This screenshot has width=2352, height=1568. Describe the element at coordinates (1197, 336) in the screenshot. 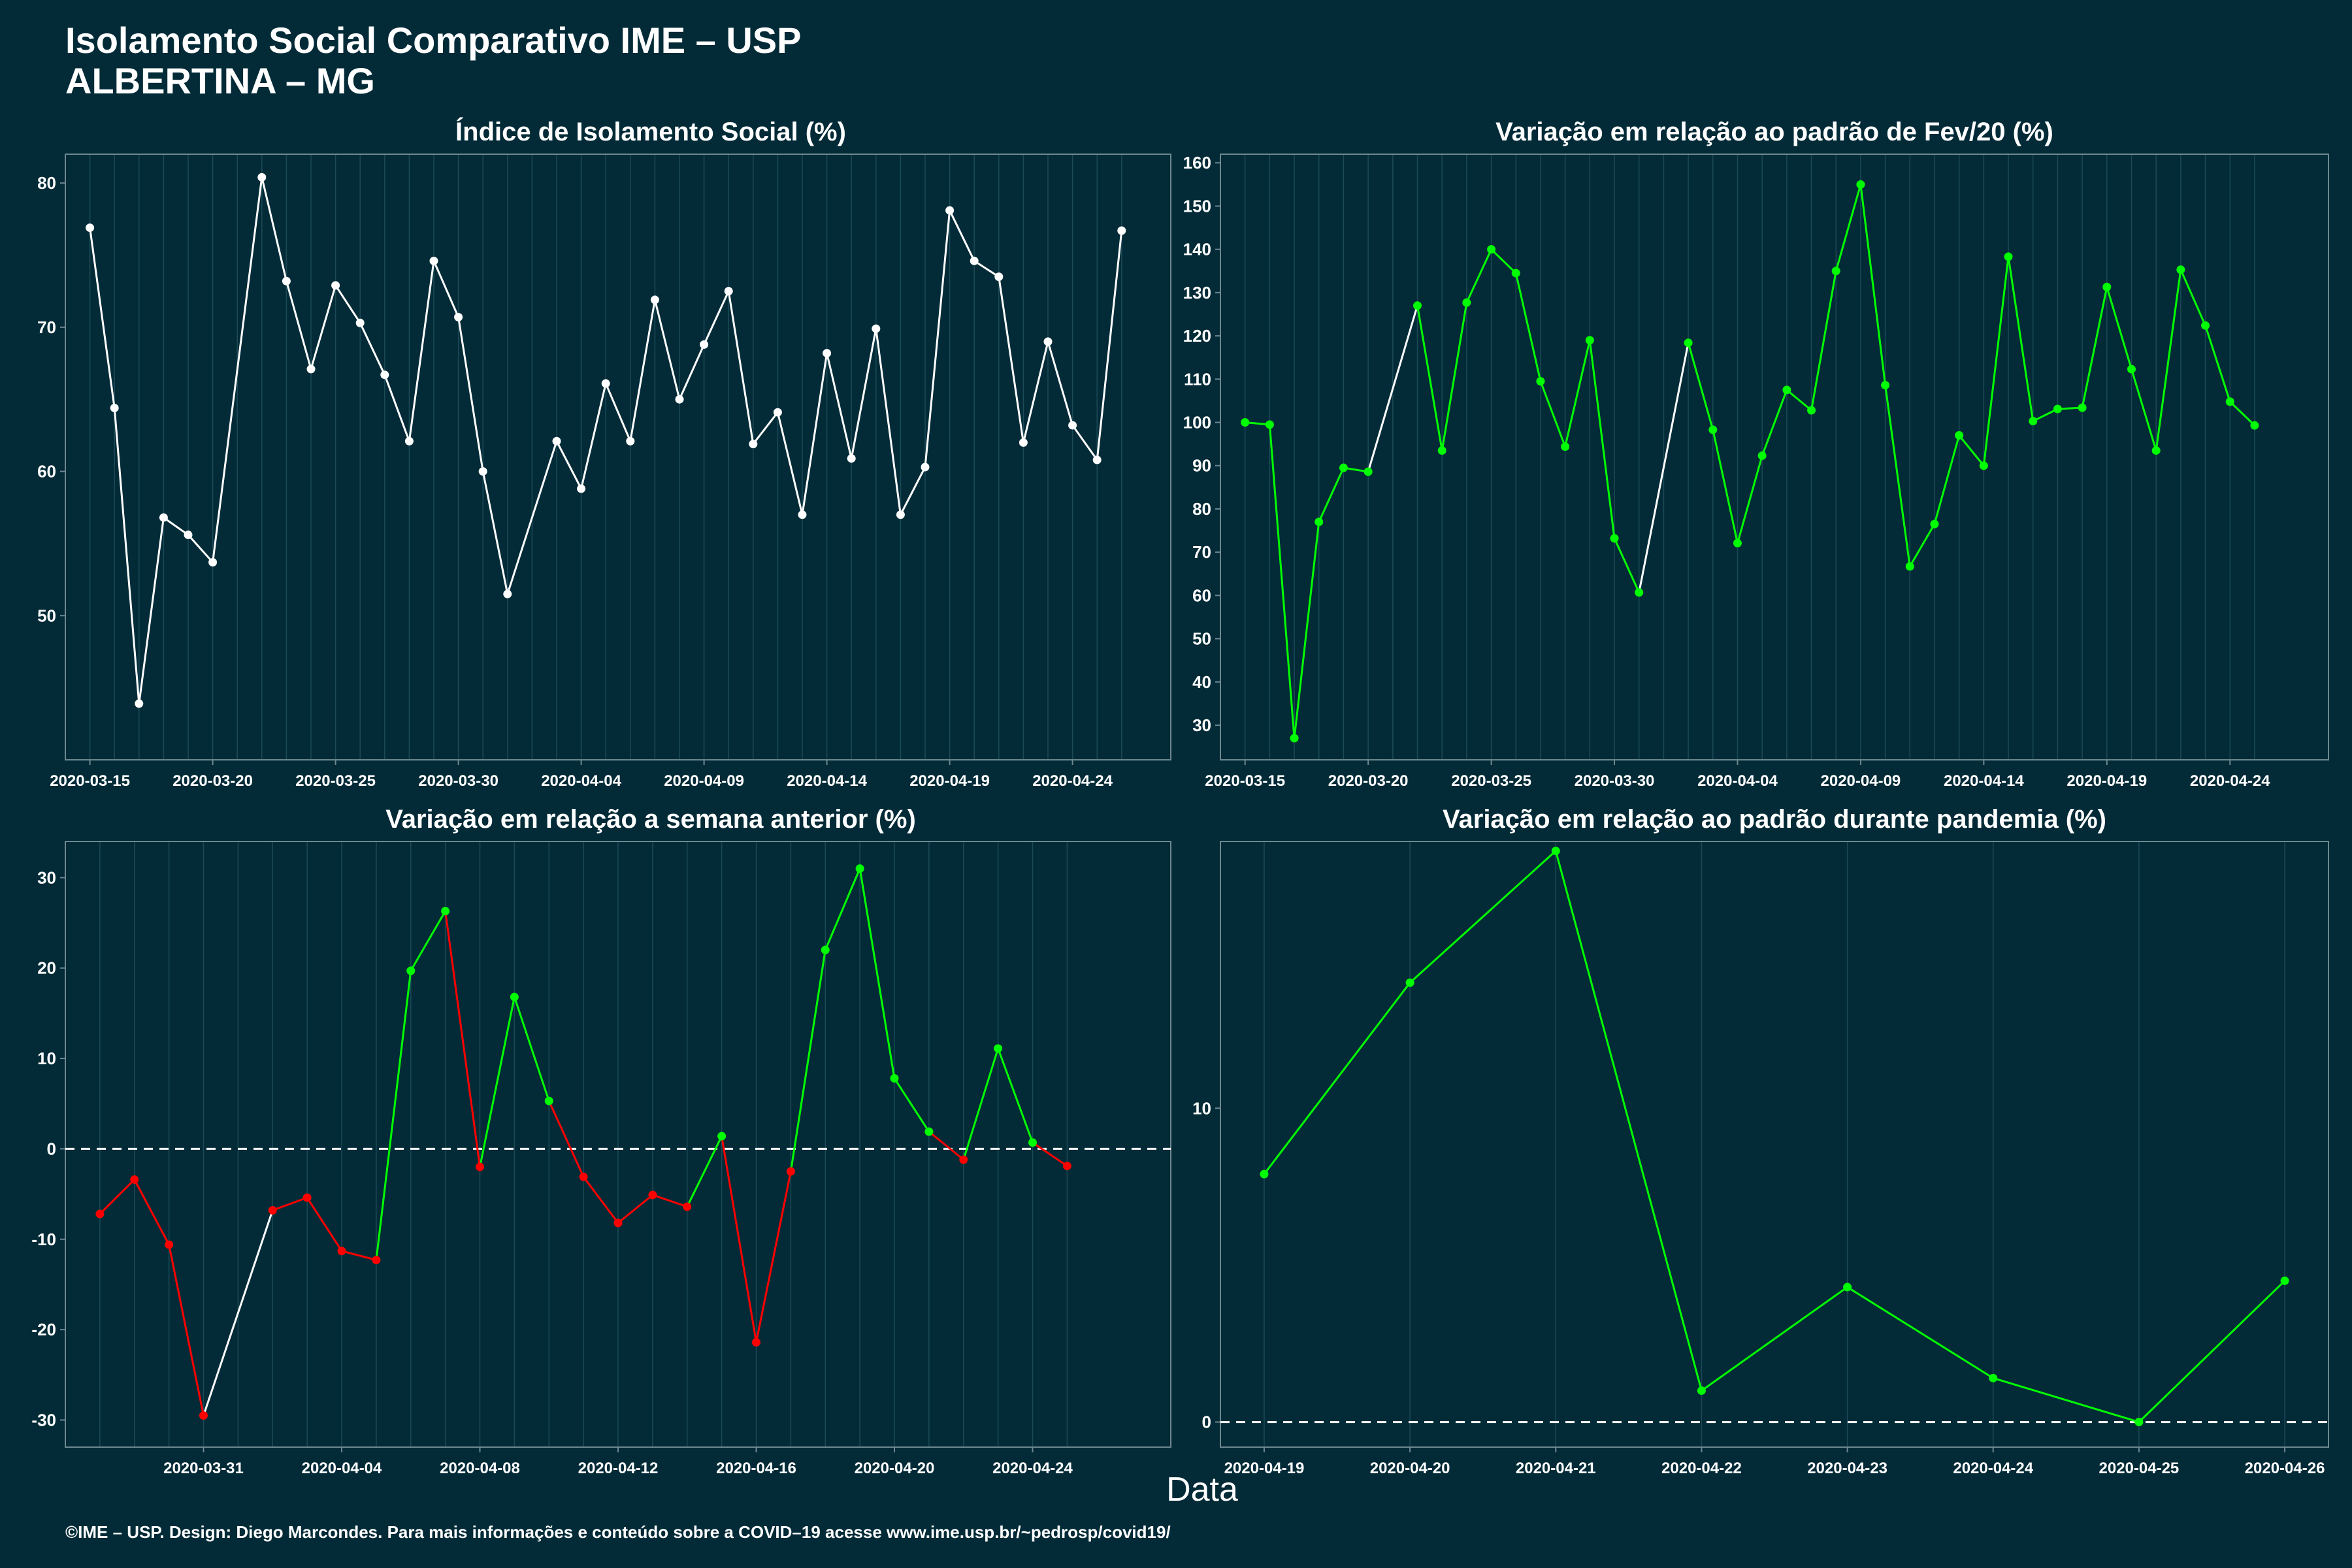

I see `fev-y-tick-label: 120` at that location.